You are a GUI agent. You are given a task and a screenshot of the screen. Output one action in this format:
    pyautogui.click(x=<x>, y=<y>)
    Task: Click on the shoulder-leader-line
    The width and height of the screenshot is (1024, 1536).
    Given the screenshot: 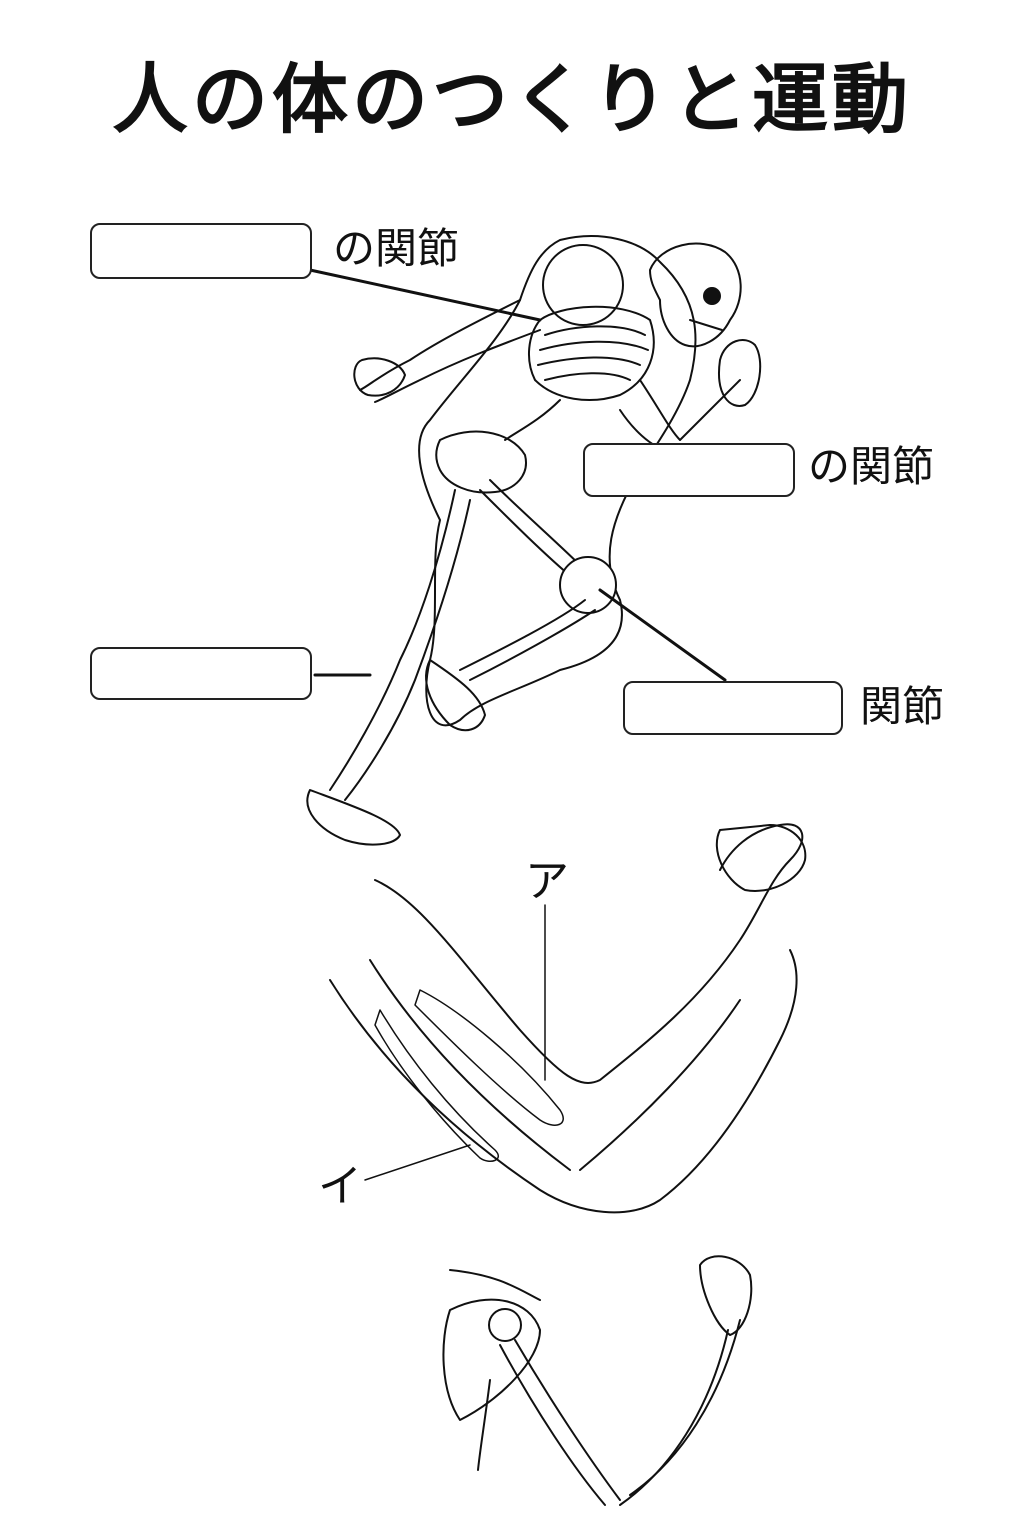 What is the action you would take?
    pyautogui.click(x=425, y=295)
    